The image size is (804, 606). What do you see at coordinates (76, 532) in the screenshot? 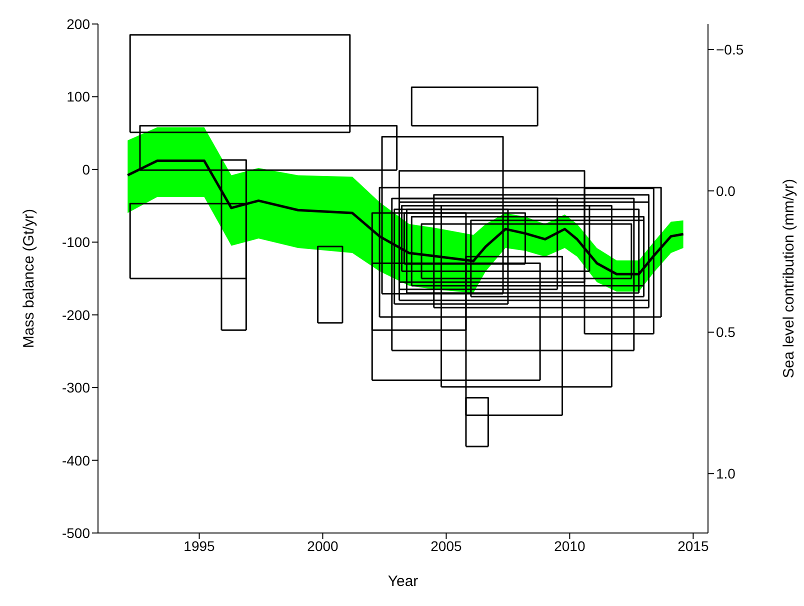
I see `y-tick-label: -500` at bounding box center [76, 532].